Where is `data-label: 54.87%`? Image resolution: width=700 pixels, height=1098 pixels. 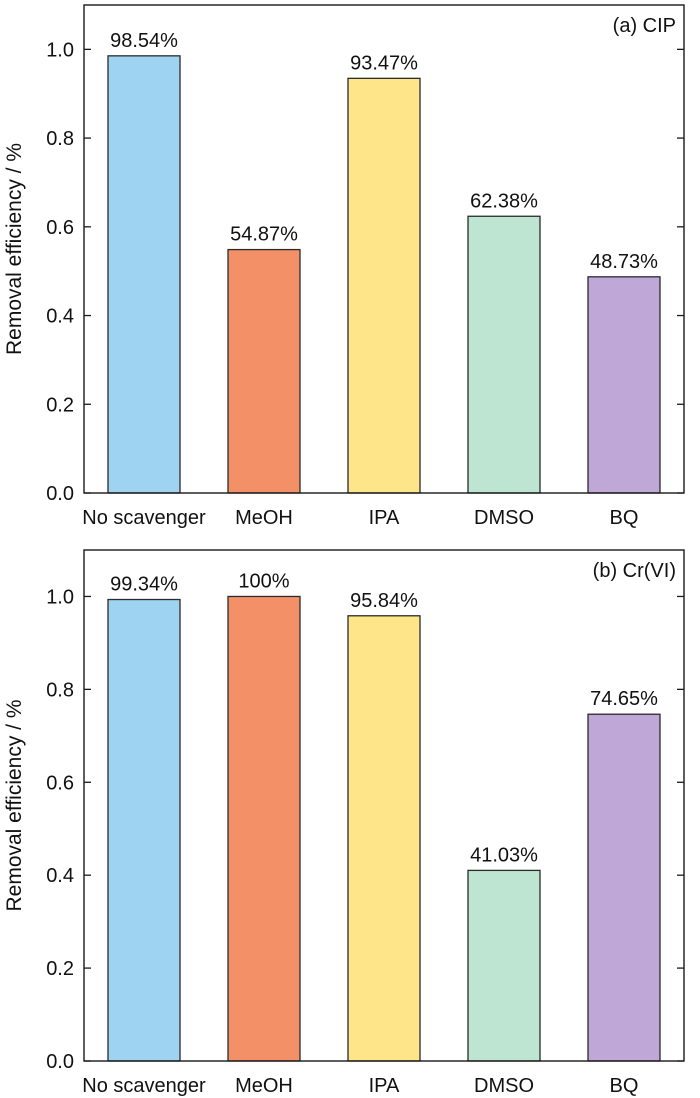
data-label: 54.87% is located at coordinates (264, 235).